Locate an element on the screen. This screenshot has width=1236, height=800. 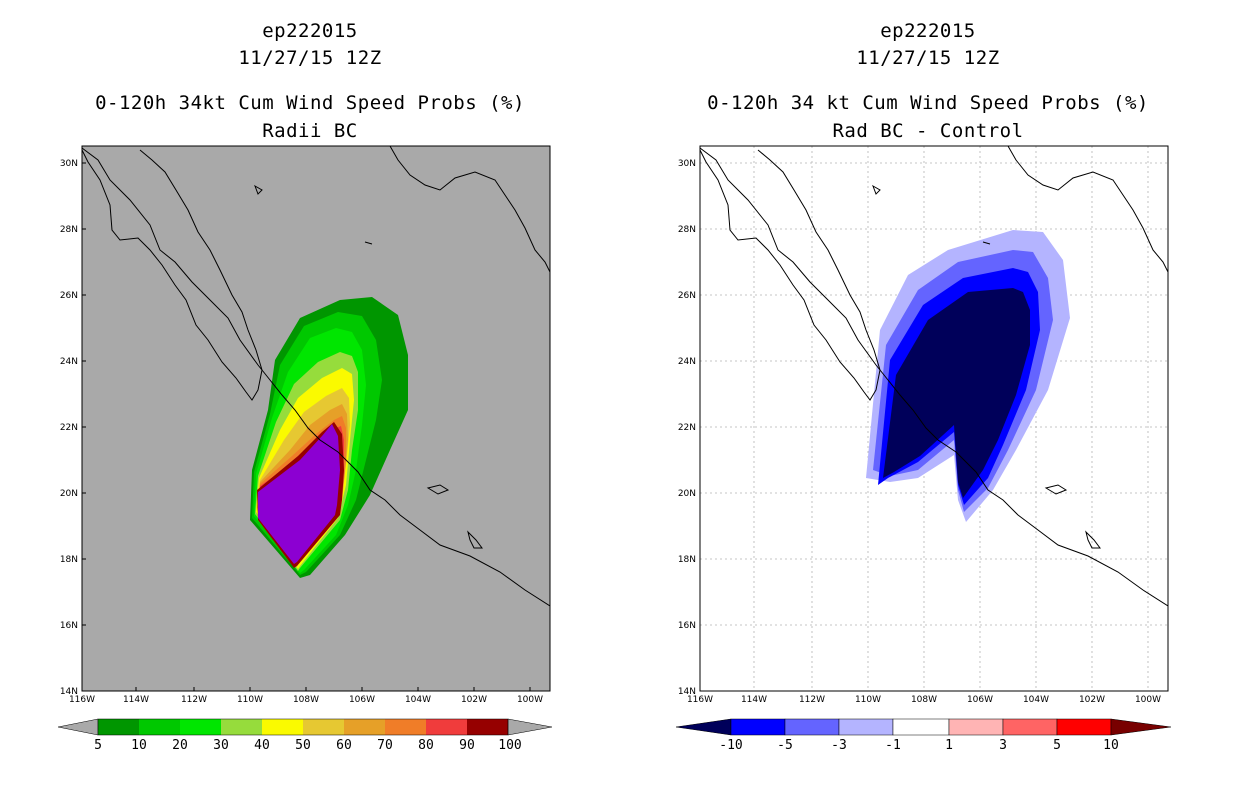
left-lat-label: 22N is located at coordinates (69, 428).